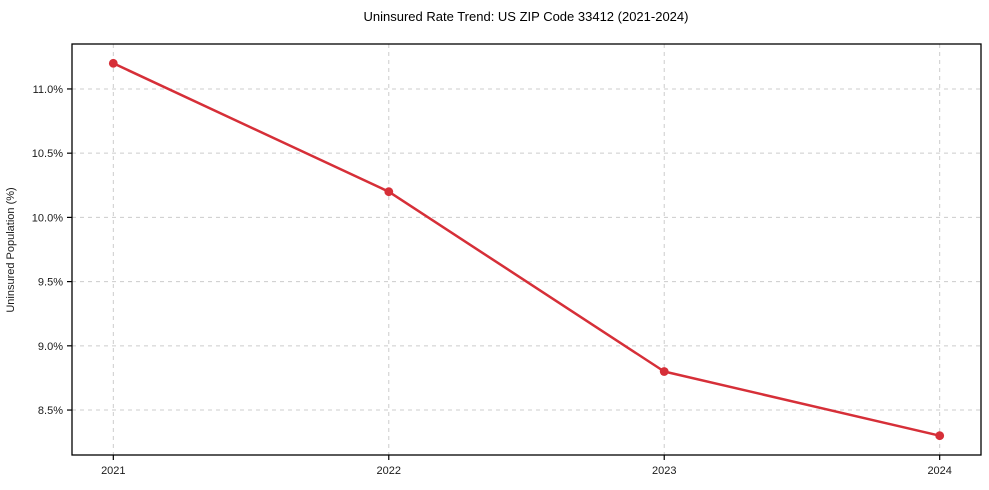  I want to click on x-tick-label: 2022, so click(389, 471).